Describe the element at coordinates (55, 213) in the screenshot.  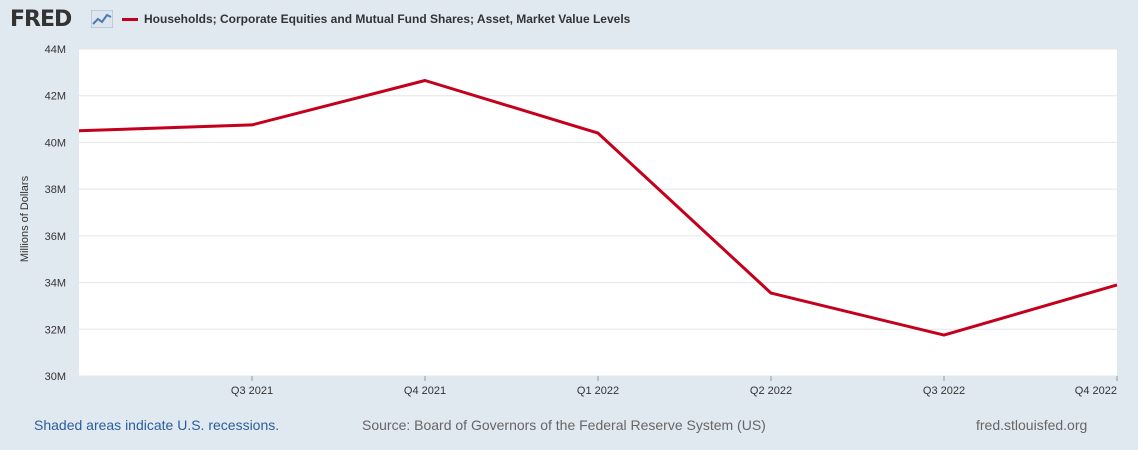
I see `y-axis-ticks: 30M 32M 34M 36M 38M 40M 42M 44M` at that location.